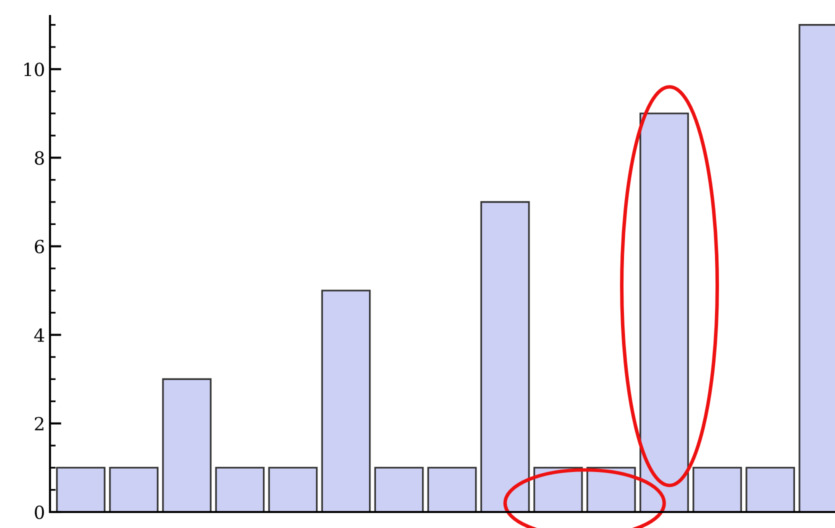 Image resolution: width=835 pixels, height=528 pixels. I want to click on y-tick-label: 6, so click(39, 247).